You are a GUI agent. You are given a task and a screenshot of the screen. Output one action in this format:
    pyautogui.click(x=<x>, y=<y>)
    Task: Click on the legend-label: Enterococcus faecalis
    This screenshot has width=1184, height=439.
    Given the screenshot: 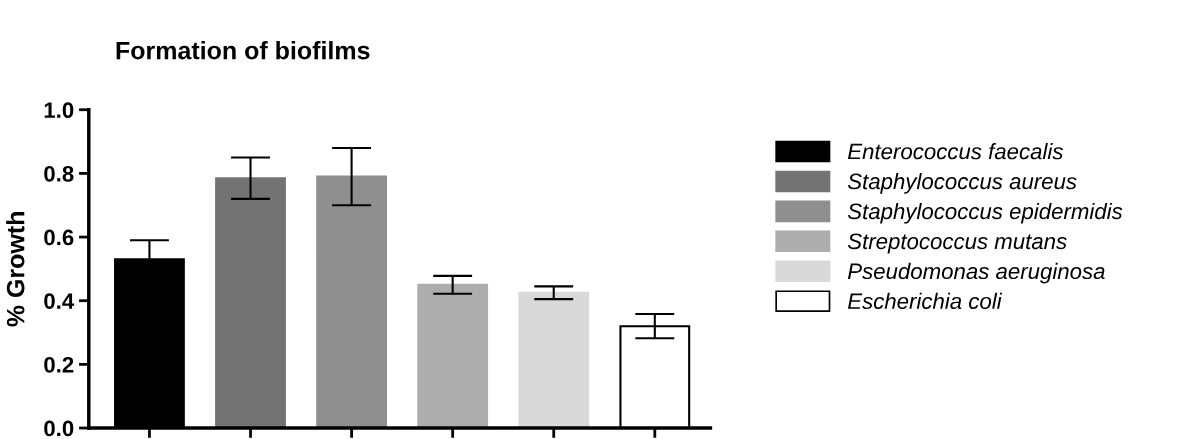 What is the action you would take?
    pyautogui.click(x=955, y=151)
    